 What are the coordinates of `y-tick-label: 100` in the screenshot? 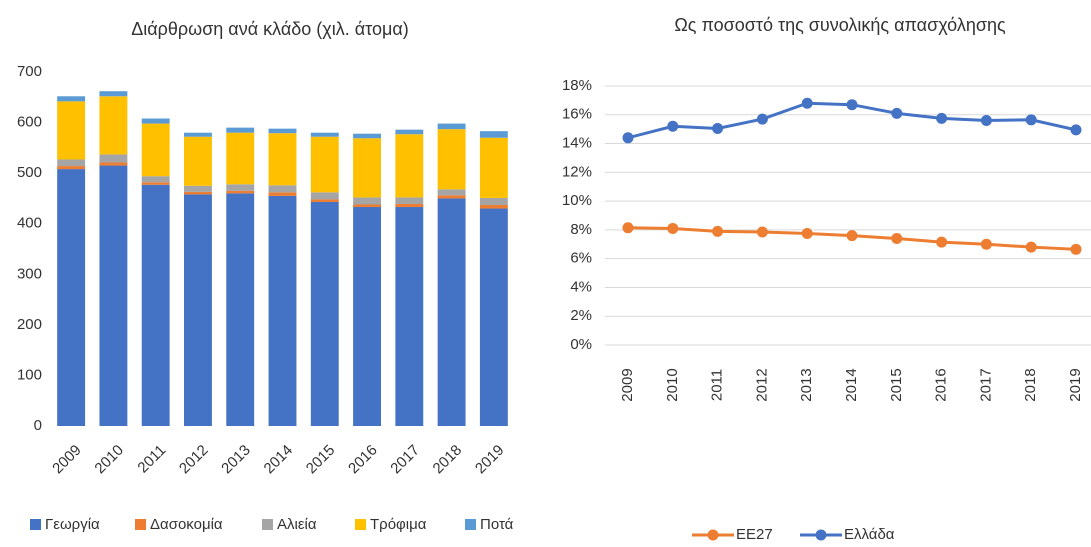 It's located at (29, 374).